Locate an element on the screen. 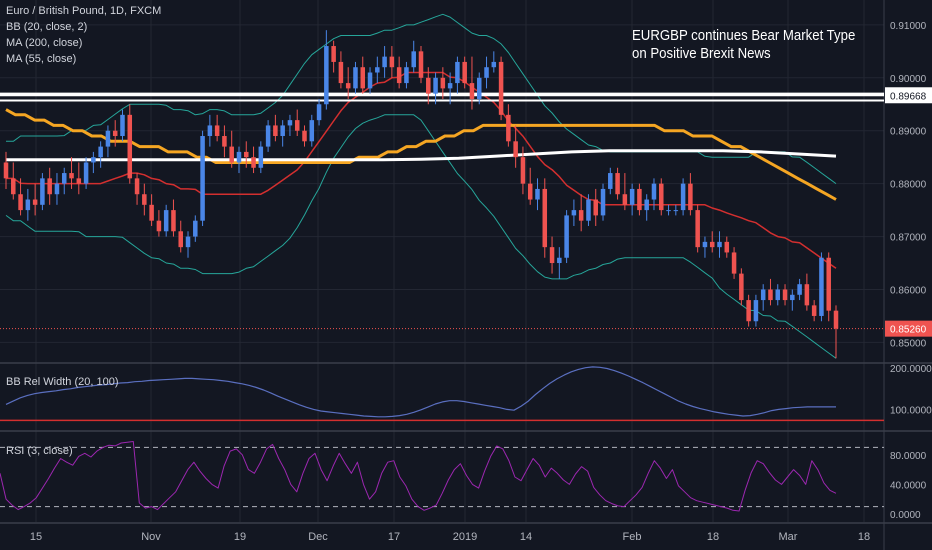  x-tick-label: 15 is located at coordinates (36, 537).